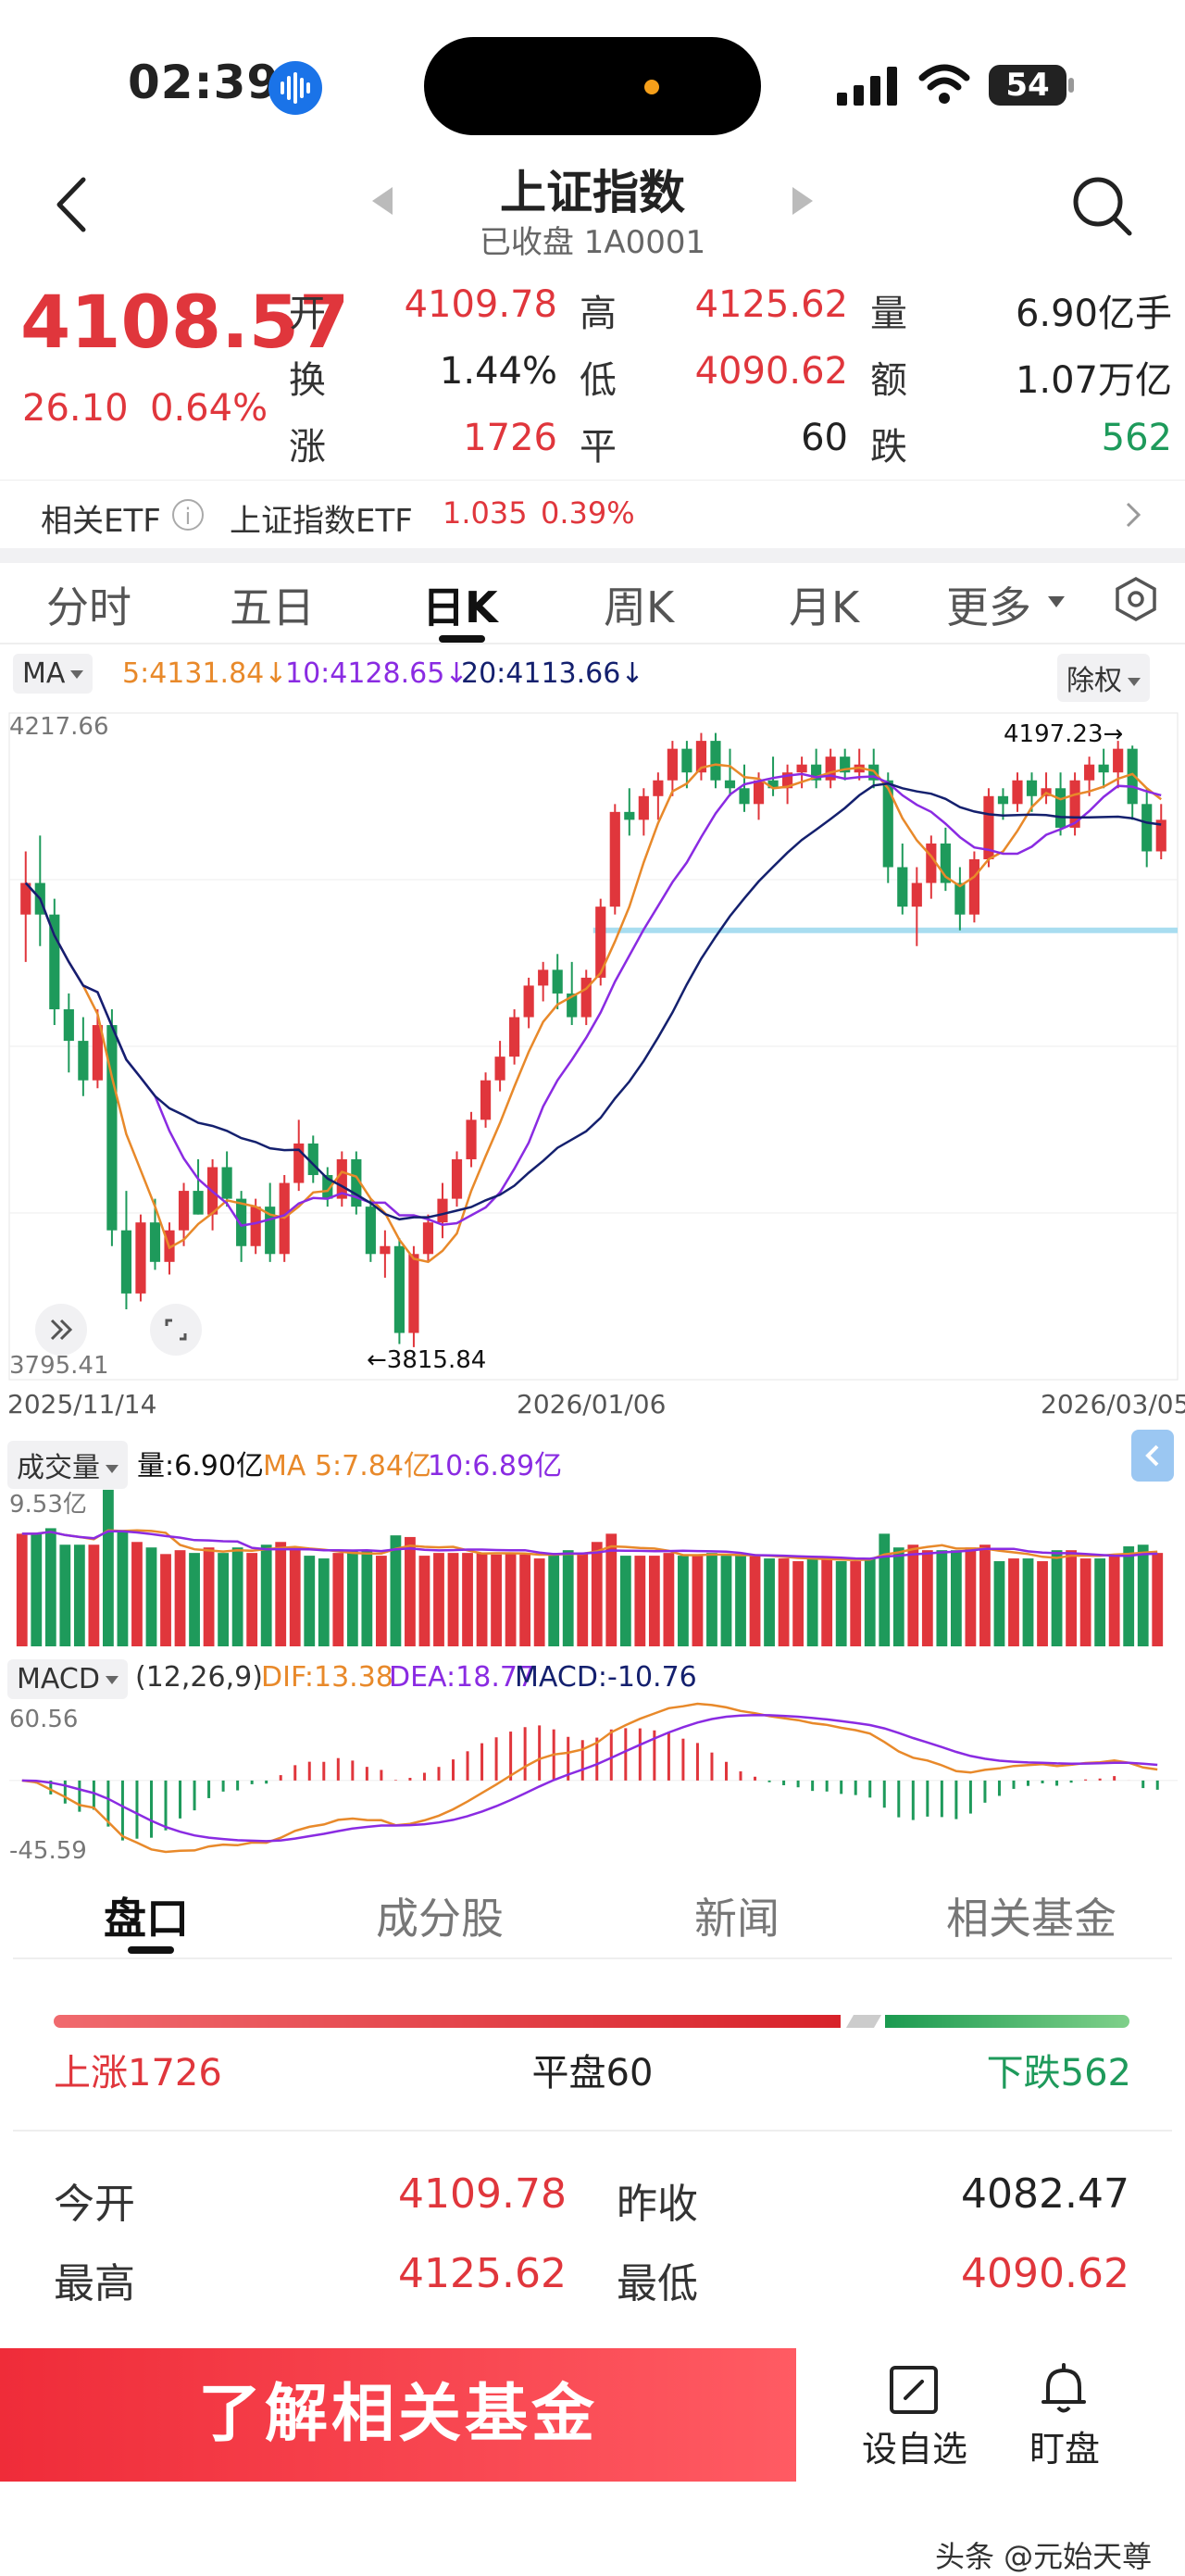  I want to click on dynamic-island, so click(592, 86).